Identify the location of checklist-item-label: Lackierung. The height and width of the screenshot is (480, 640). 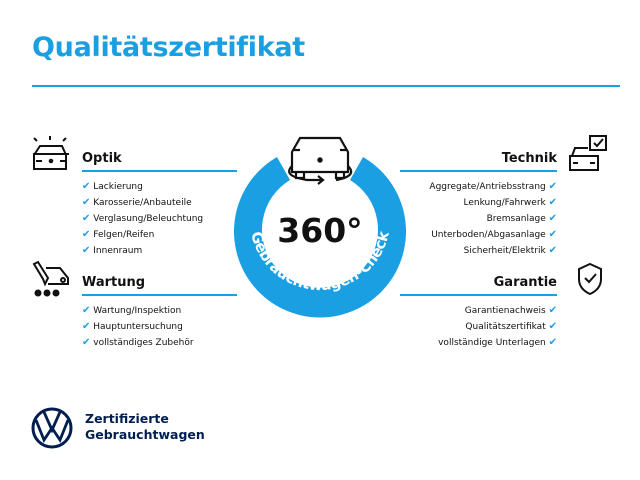
(118, 187).